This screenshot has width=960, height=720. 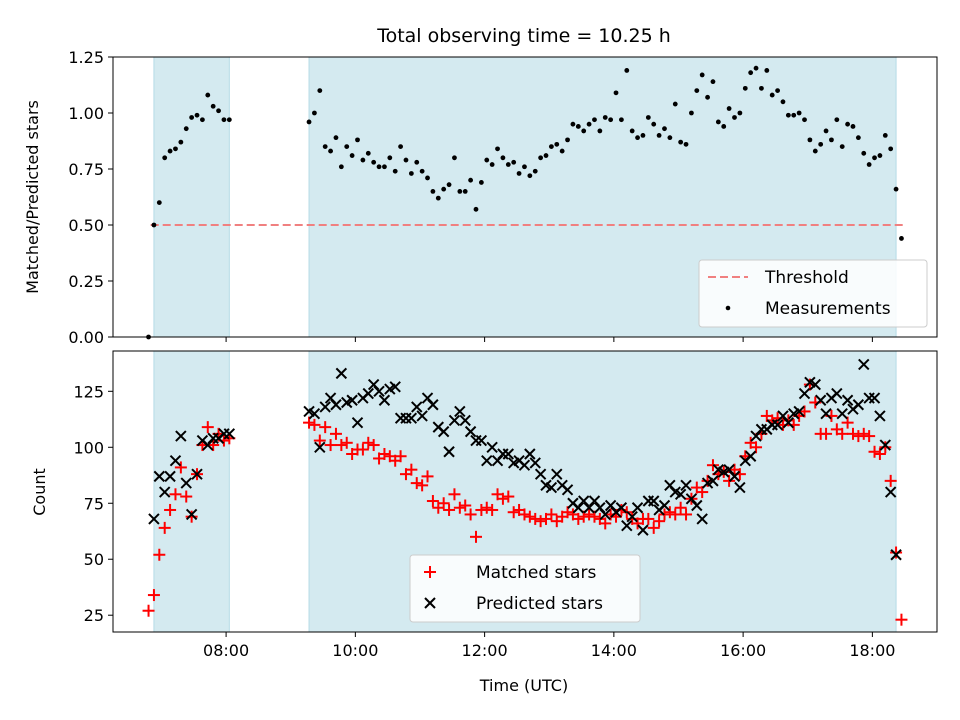 What do you see at coordinates (88, 447) in the screenshot?
I see `y-tick-label: 100` at bounding box center [88, 447].